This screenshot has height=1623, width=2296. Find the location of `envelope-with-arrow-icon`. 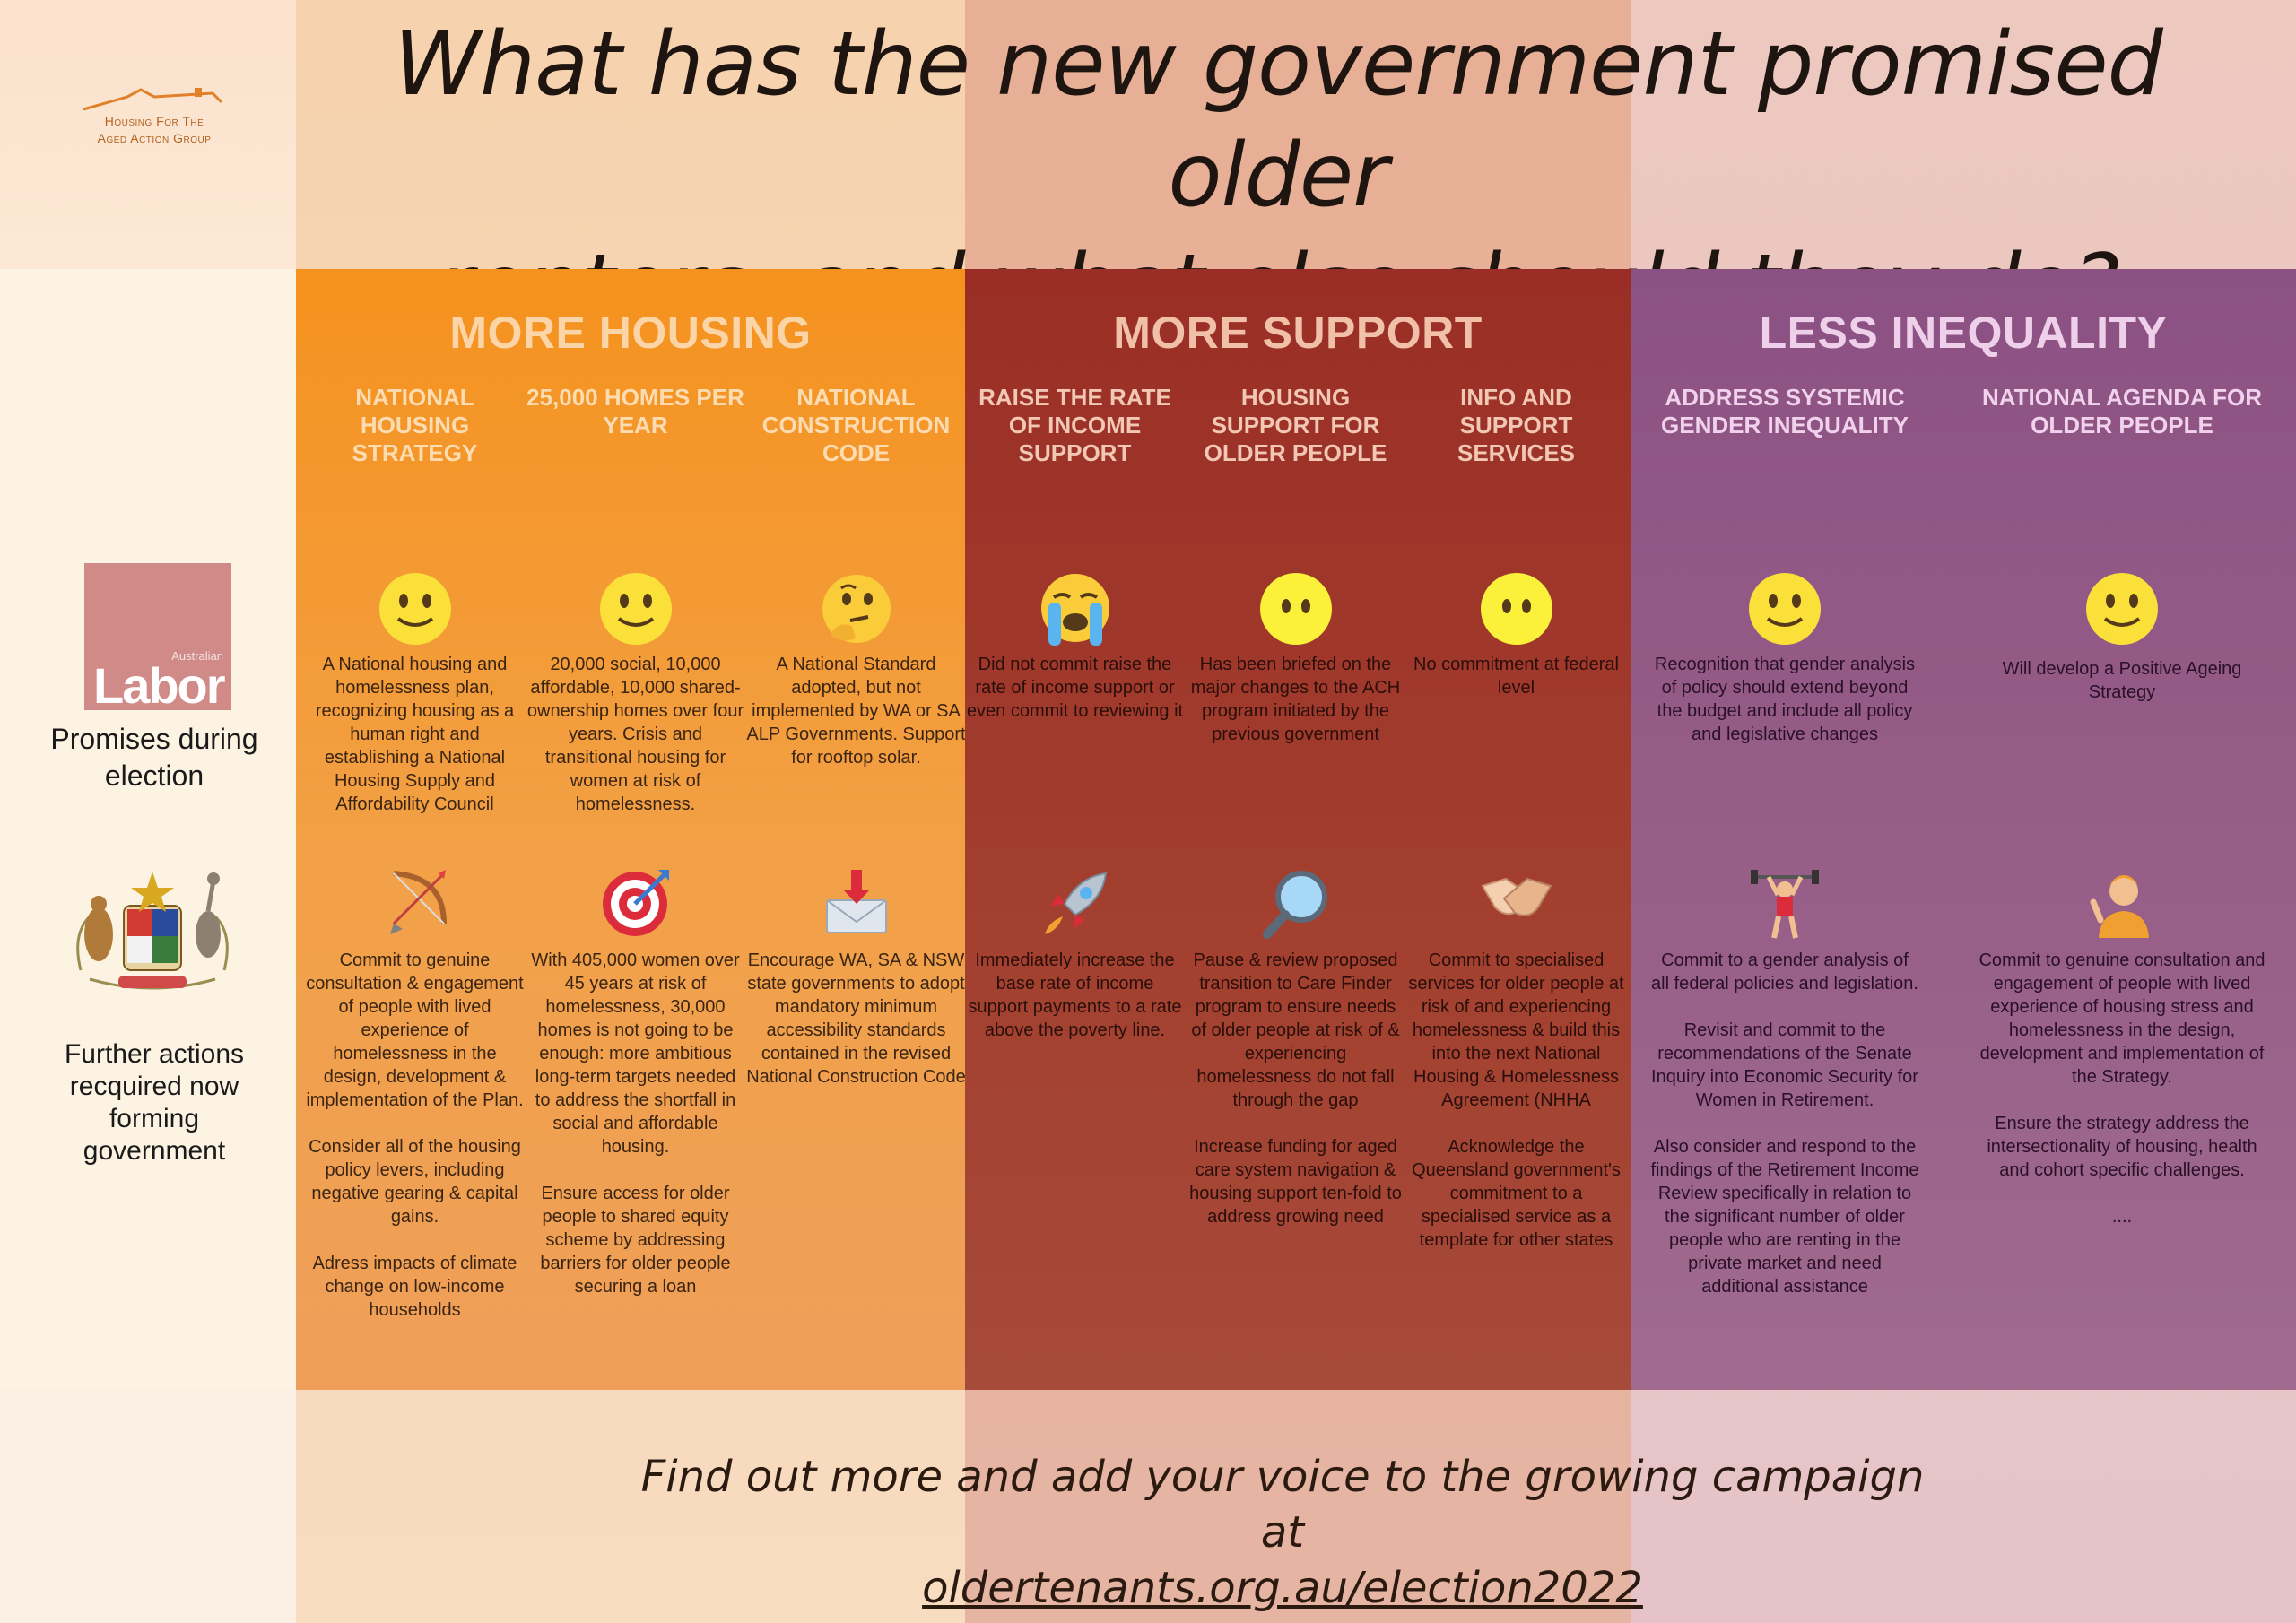

envelope-with-arrow-icon is located at coordinates (856, 901).